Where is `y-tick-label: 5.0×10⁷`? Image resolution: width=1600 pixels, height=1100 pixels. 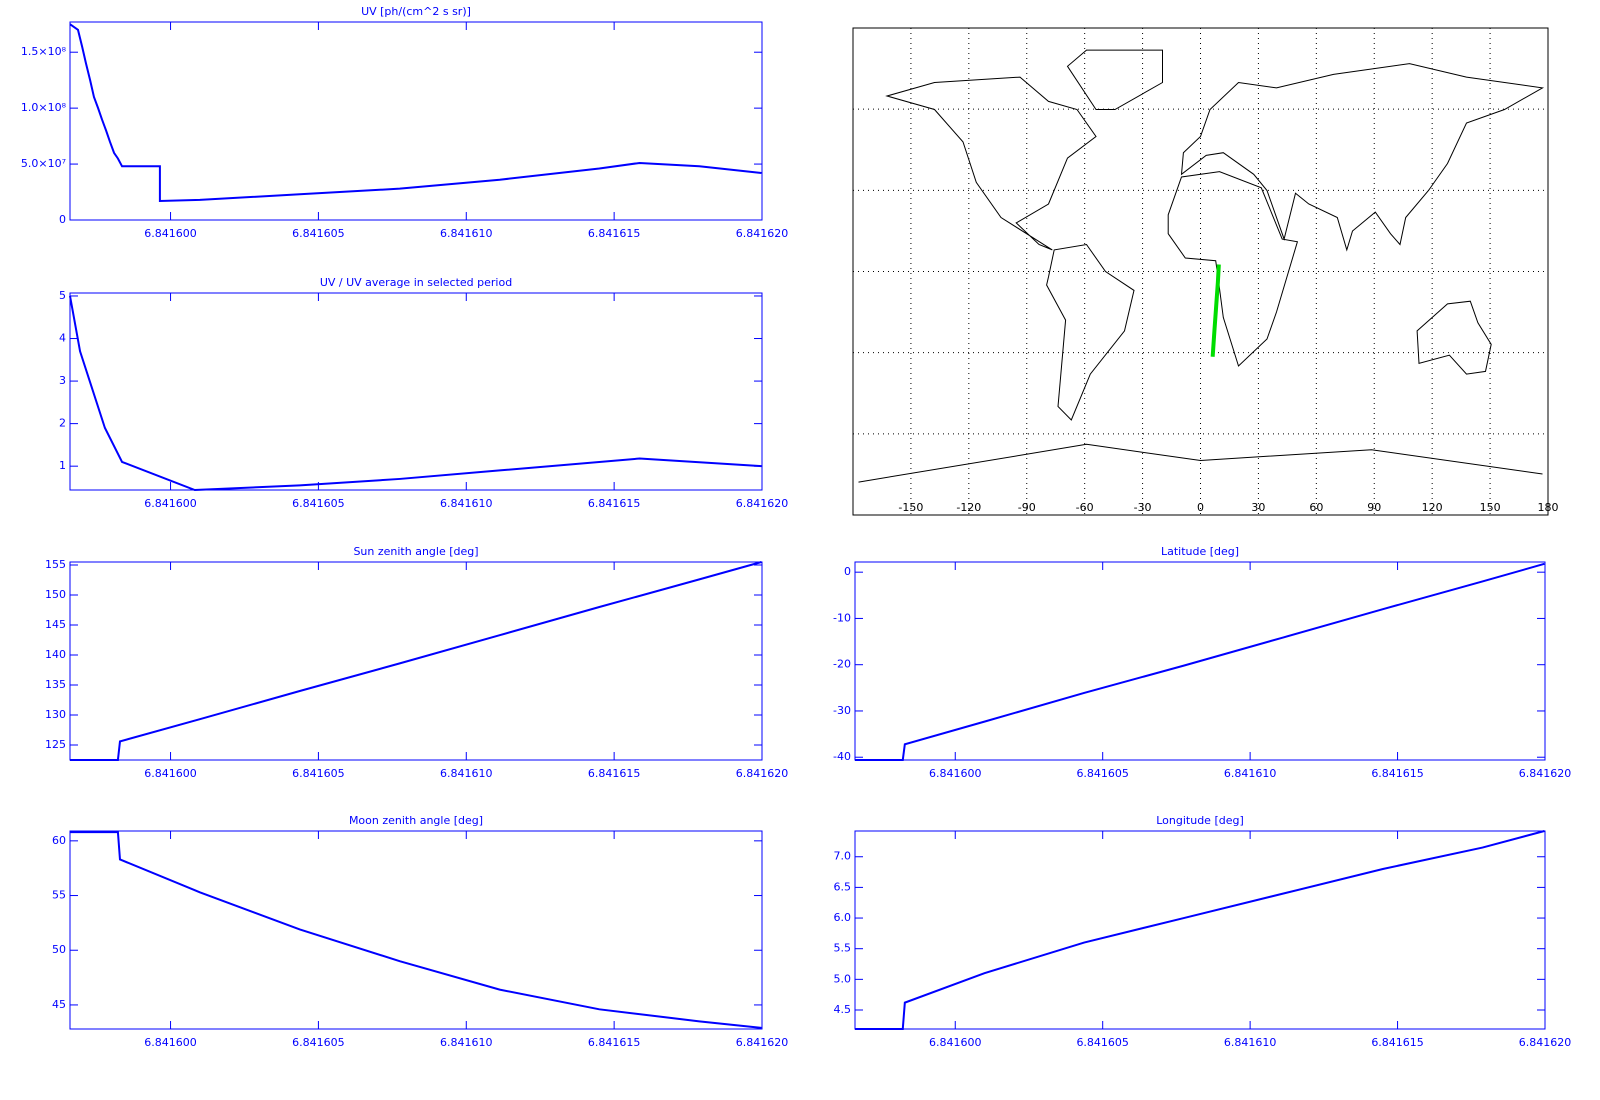 y-tick-label: 5.0×10⁷ is located at coordinates (43, 163).